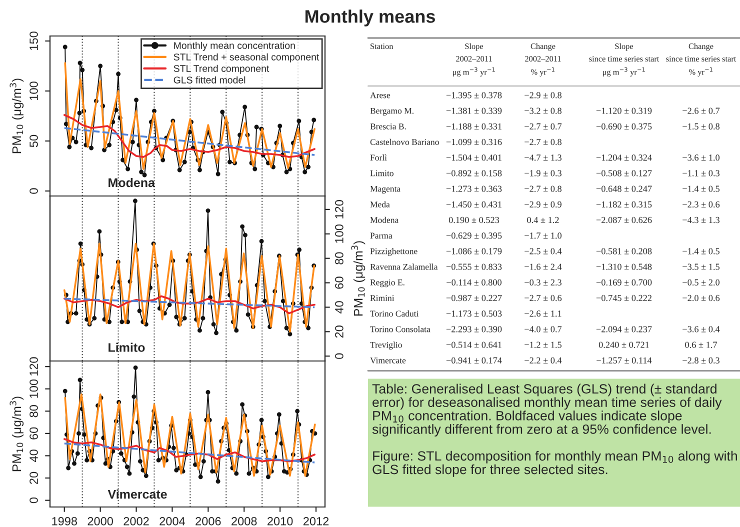  Describe the element at coordinates (382, 47) in the screenshot. I see `category-label: Station` at that location.